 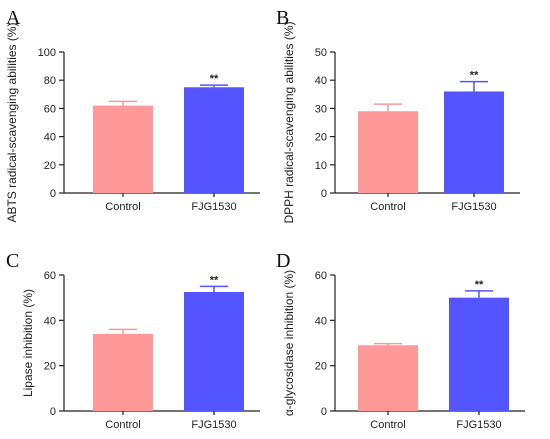 What do you see at coordinates (213, 207) in the screenshot?
I see `x-tick-label-a: FJG1530` at bounding box center [213, 207].